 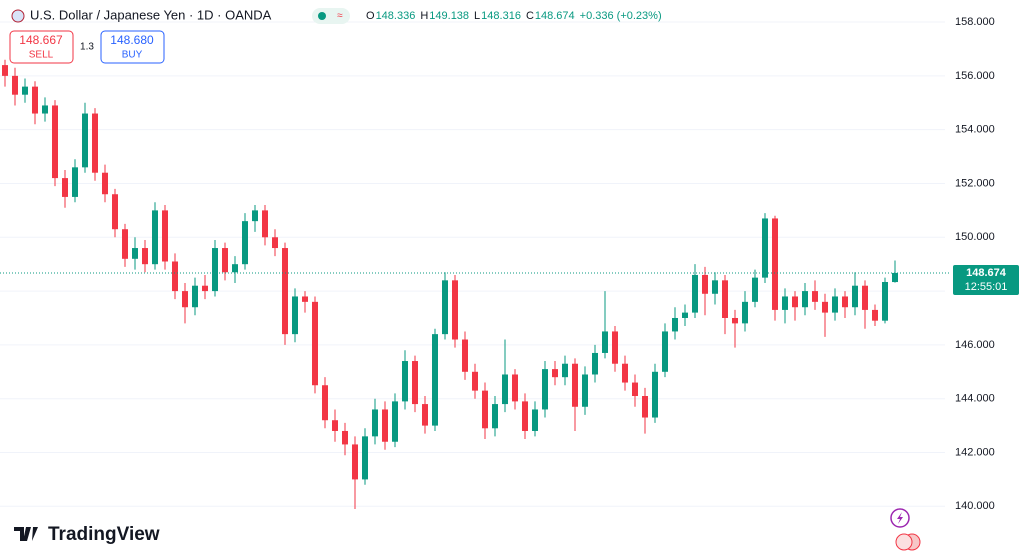 What do you see at coordinates (975, 183) in the screenshot?
I see `y-tick-label: 152.000` at bounding box center [975, 183].